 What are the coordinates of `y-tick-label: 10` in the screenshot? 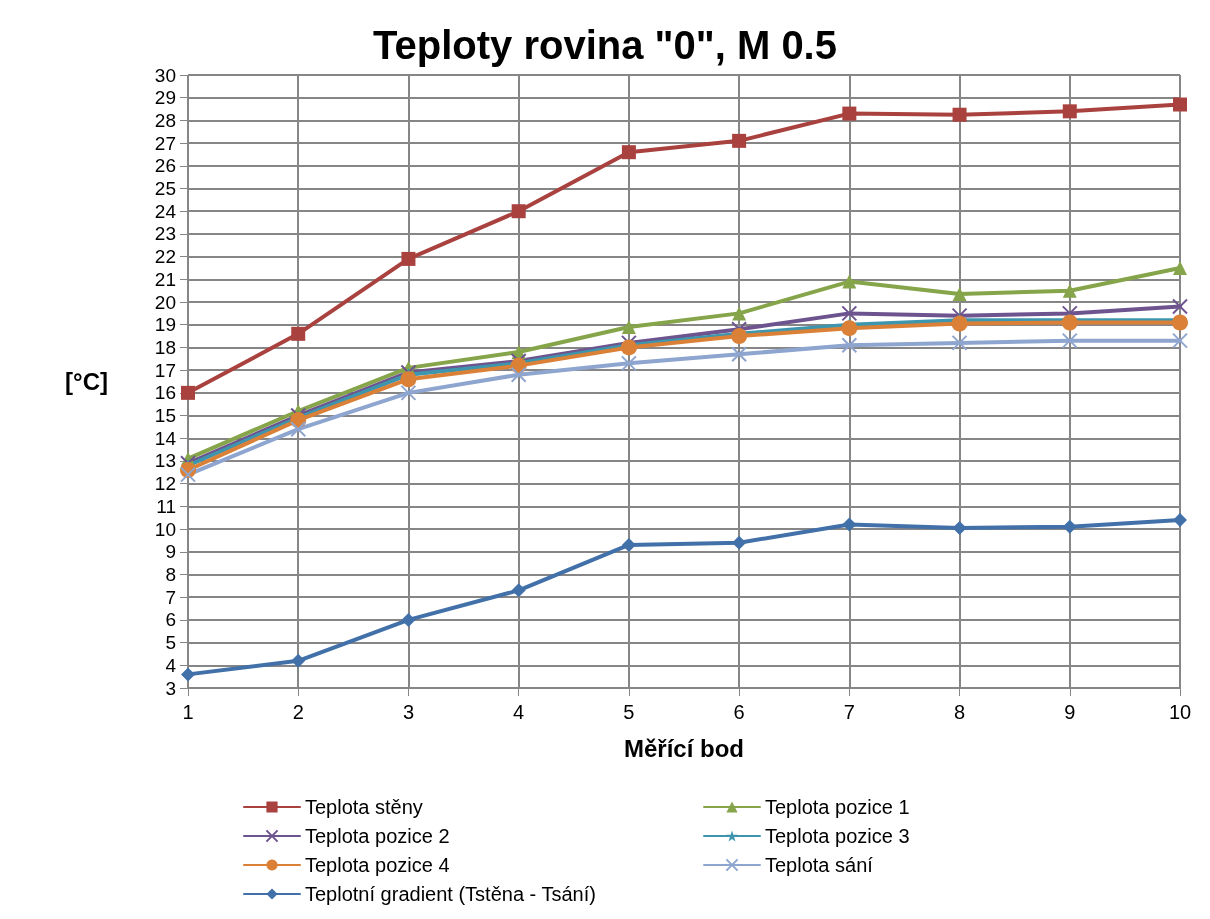 It's located at (165, 529).